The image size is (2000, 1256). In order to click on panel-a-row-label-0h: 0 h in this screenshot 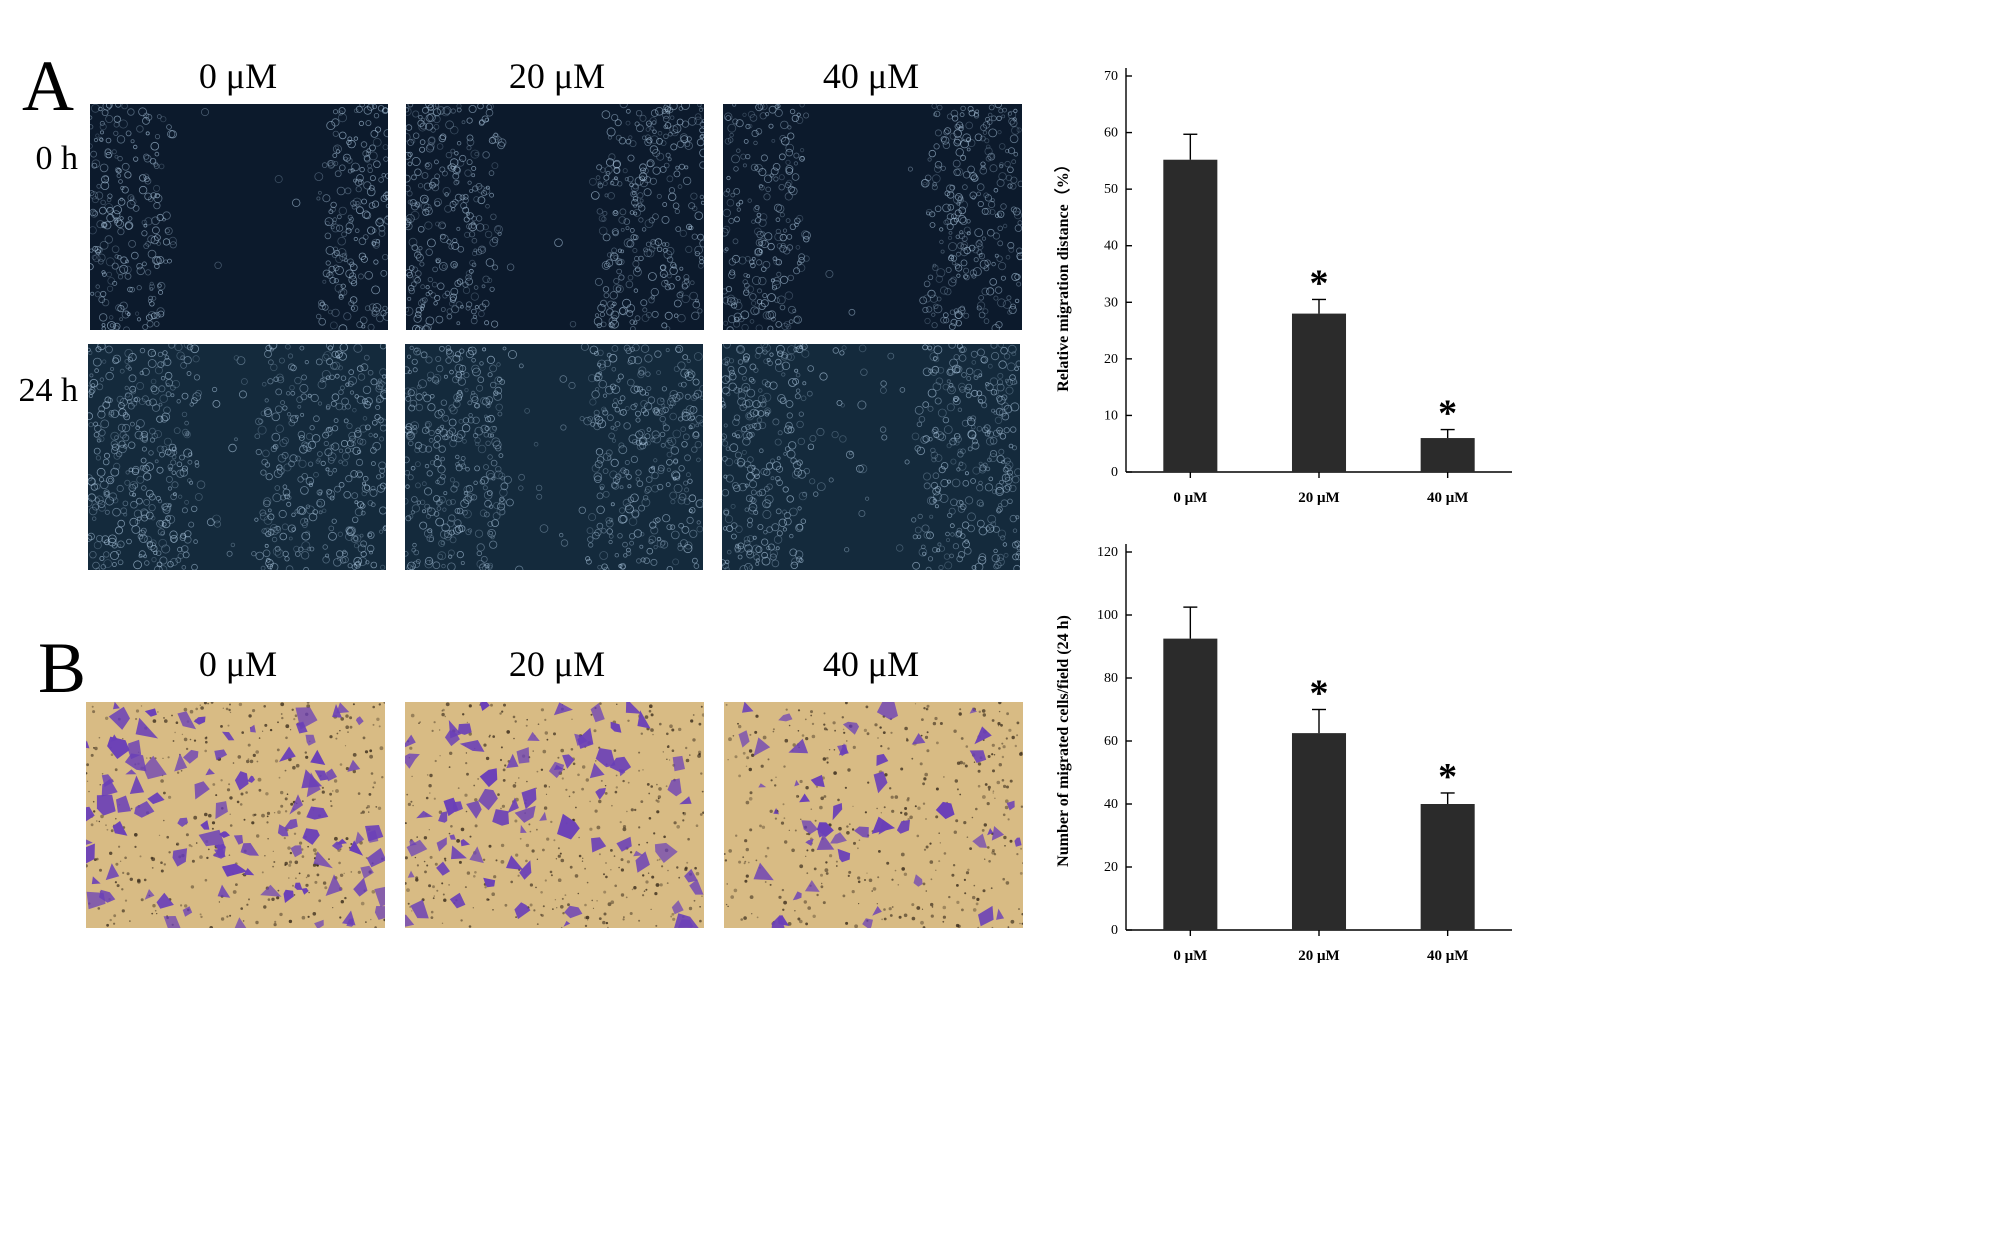, I will do `click(57, 158)`.